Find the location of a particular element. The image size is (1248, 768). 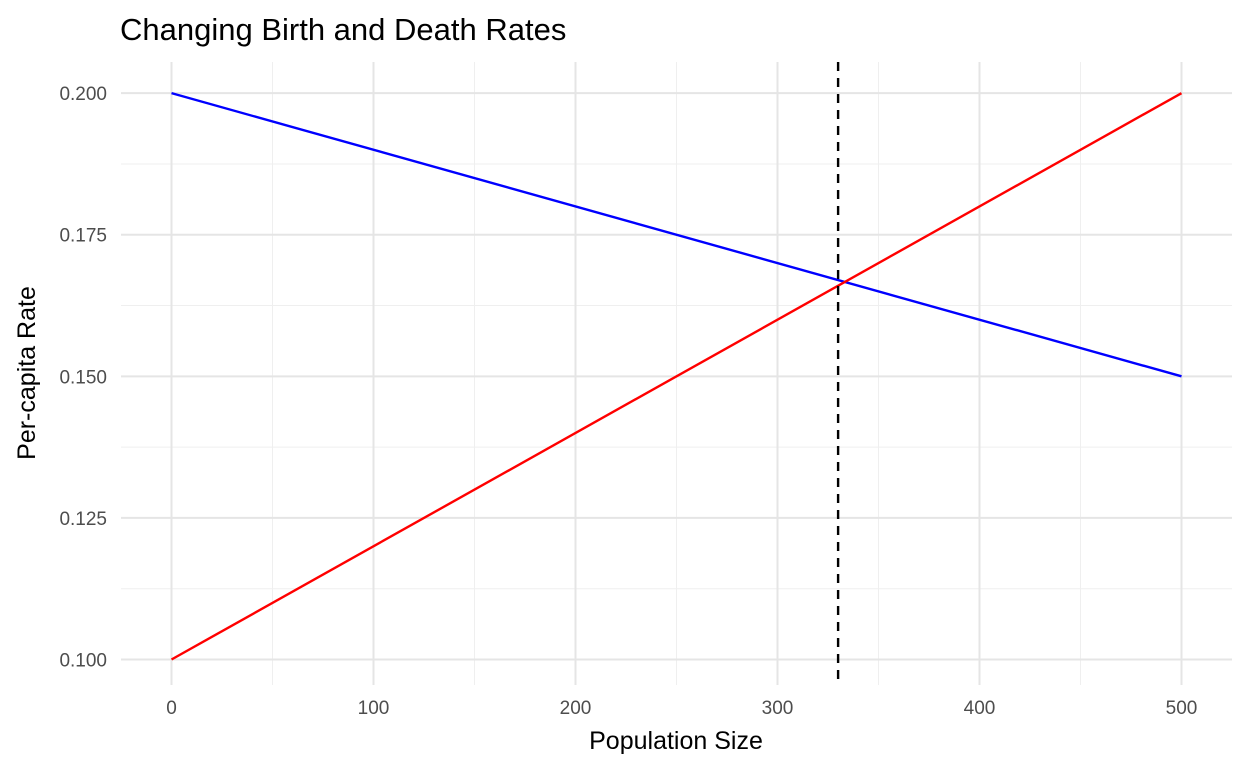

chart-title: Changing Birth and Death Rates is located at coordinates (343, 29).